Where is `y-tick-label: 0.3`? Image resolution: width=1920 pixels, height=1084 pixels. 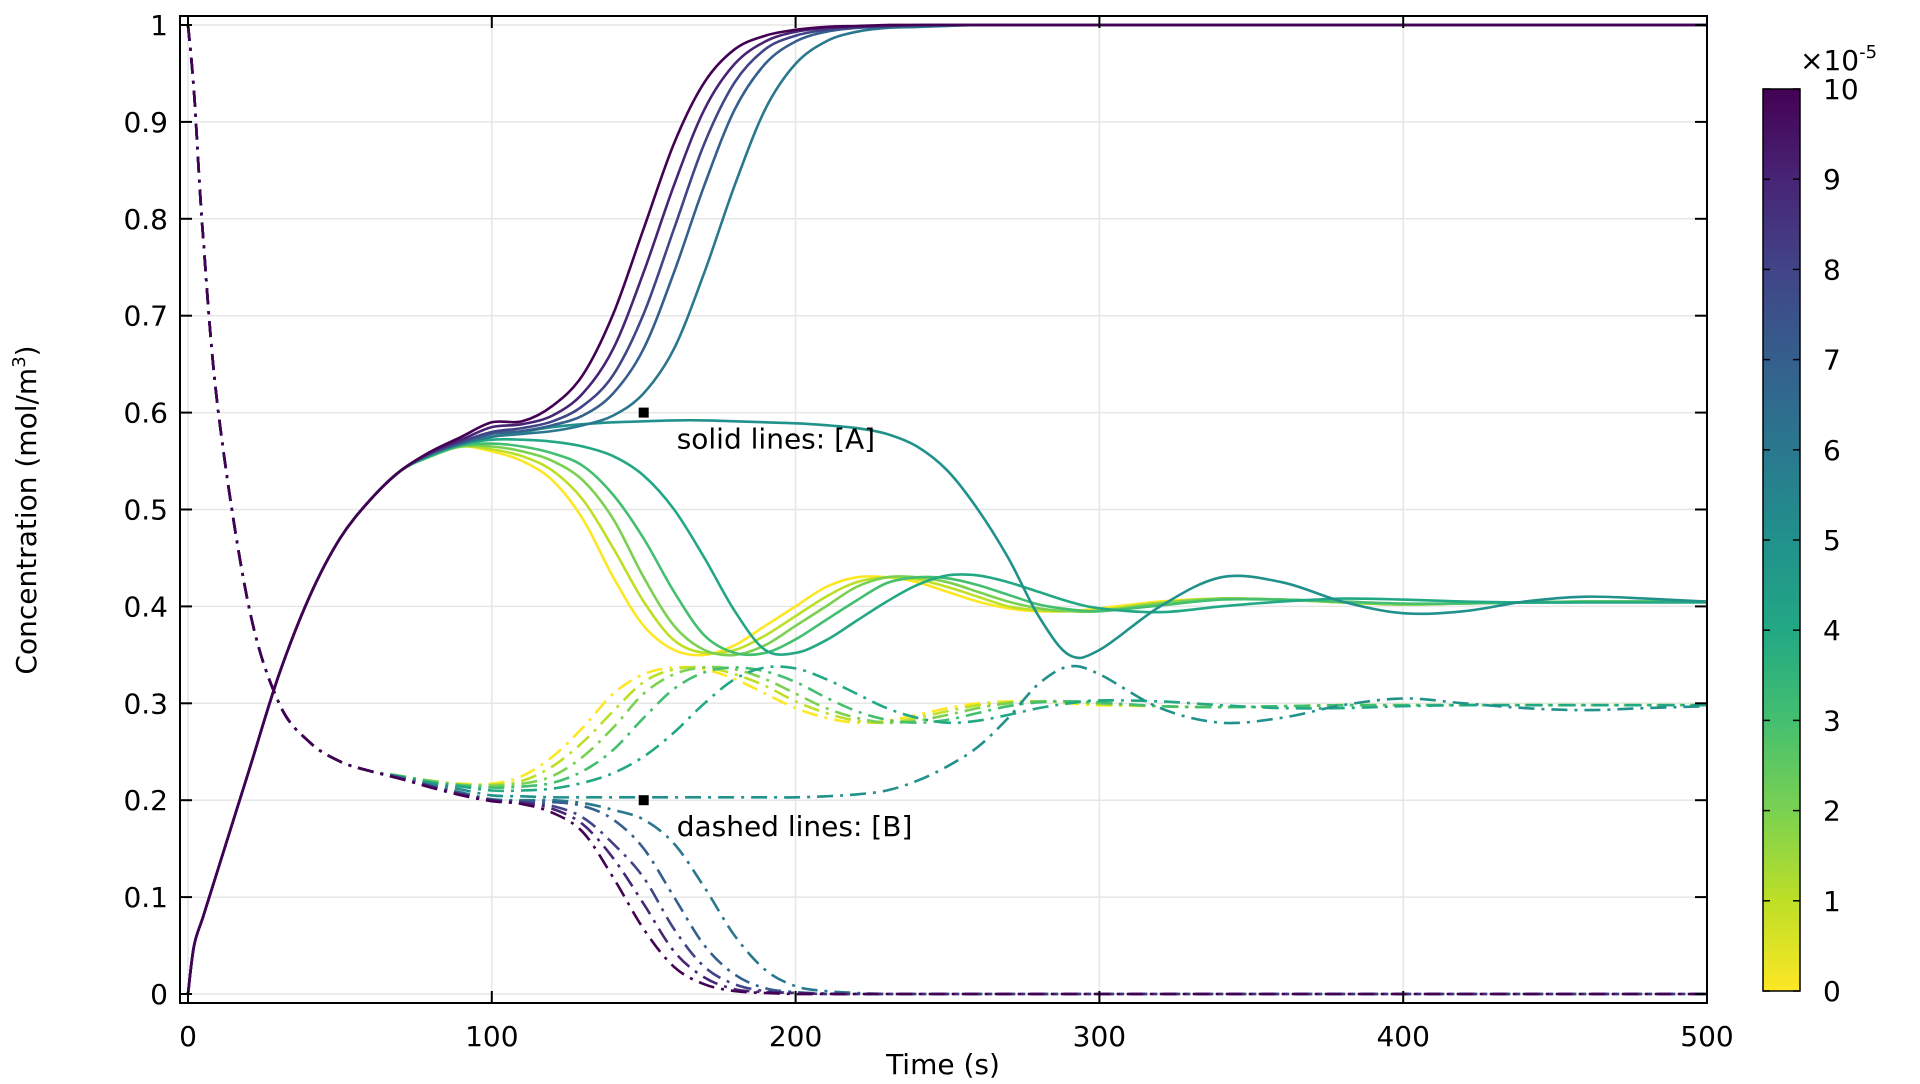
y-tick-label: 0.3 is located at coordinates (145, 703).